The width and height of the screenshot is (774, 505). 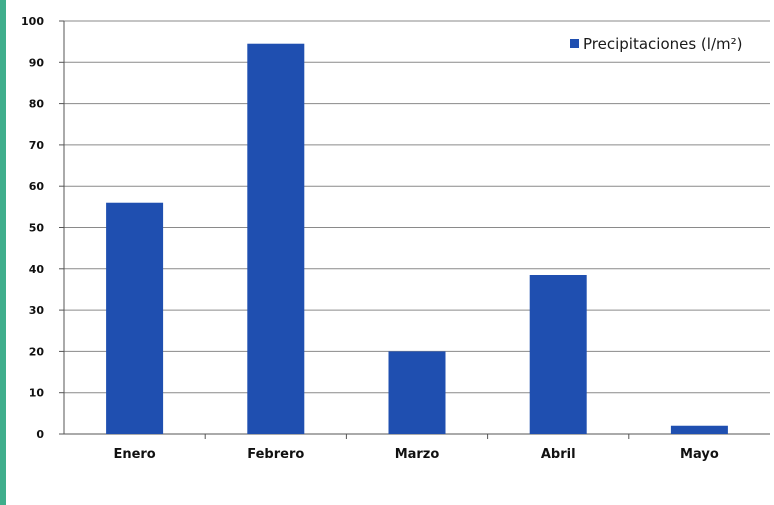 I want to click on legend: Precipitaciones (l/m²), so click(x=656, y=44).